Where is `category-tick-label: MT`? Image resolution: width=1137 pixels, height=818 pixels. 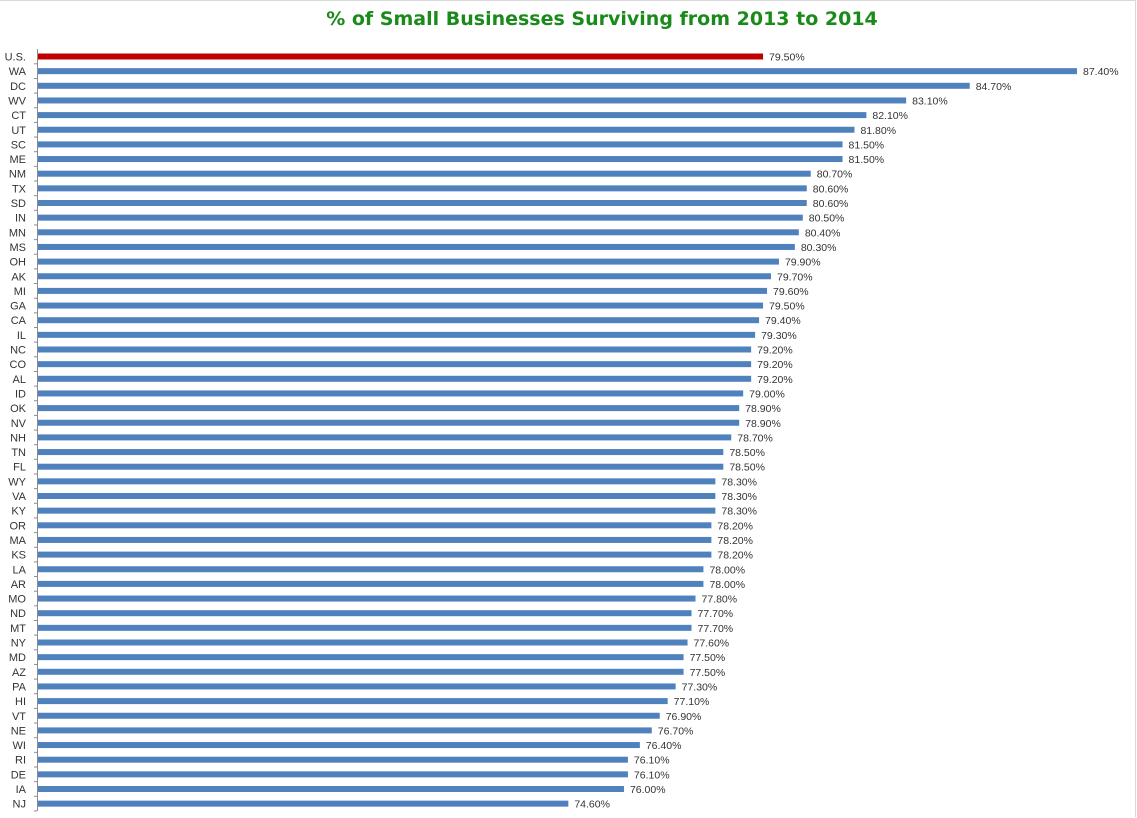 category-tick-label: MT is located at coordinates (18, 629).